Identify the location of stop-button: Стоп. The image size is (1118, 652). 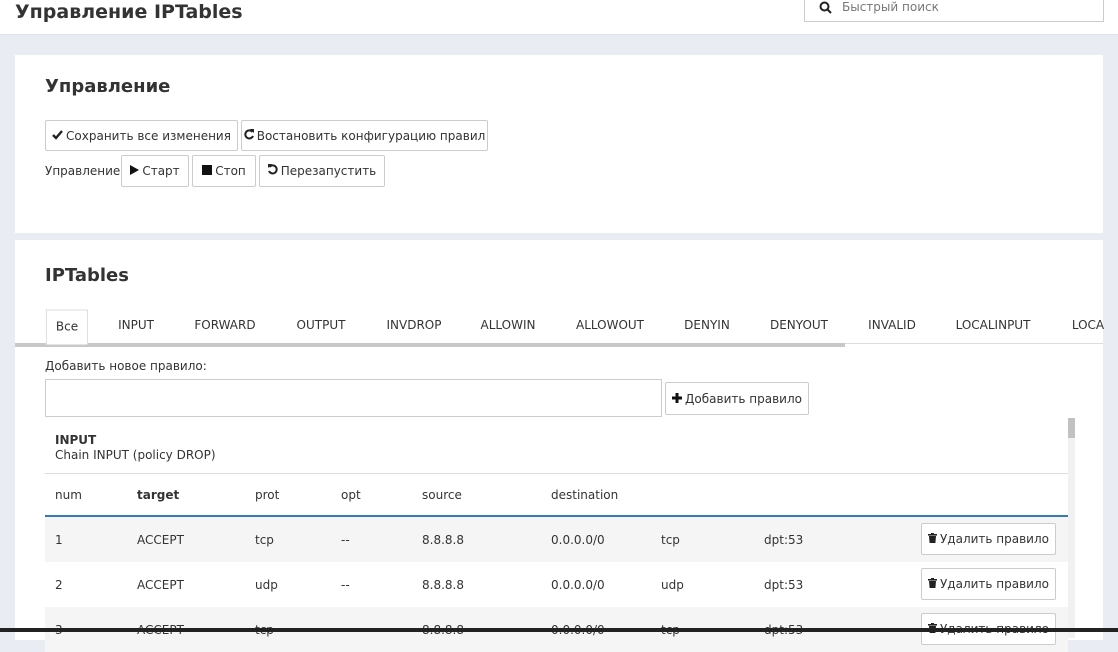
(224, 171).